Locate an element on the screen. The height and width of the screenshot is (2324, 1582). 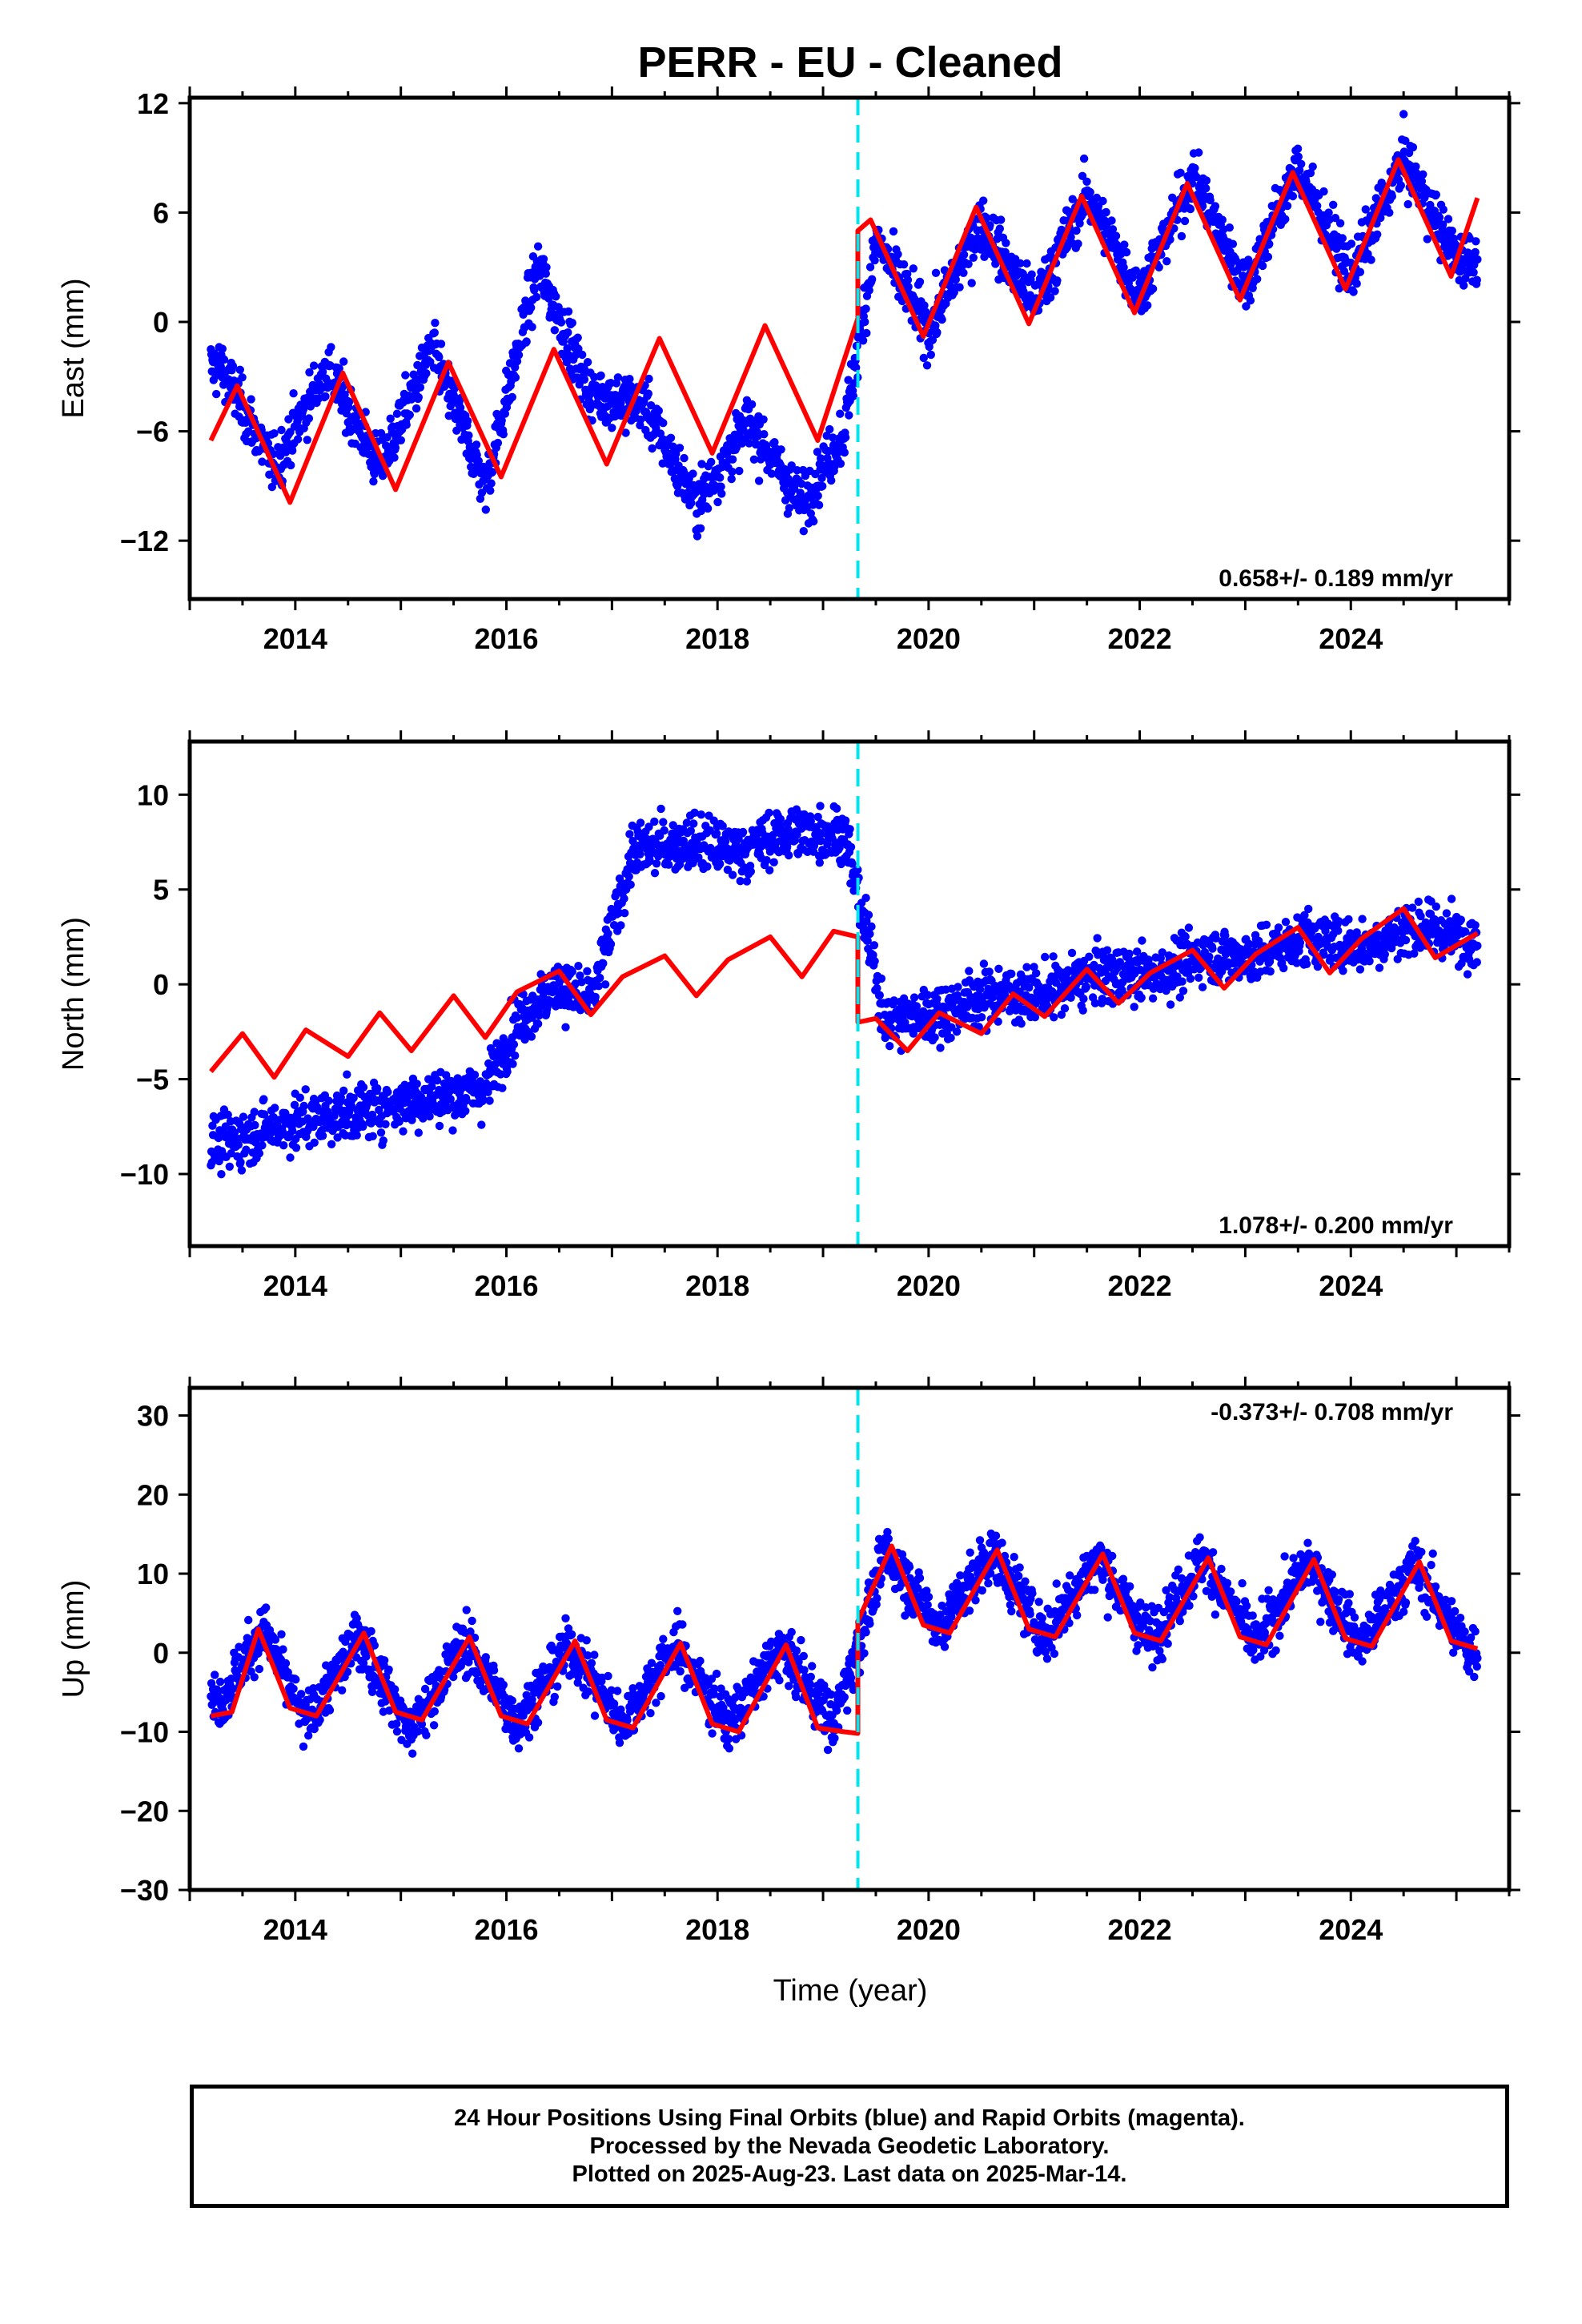
x-tick-label: 2016 is located at coordinates (506, 1285).